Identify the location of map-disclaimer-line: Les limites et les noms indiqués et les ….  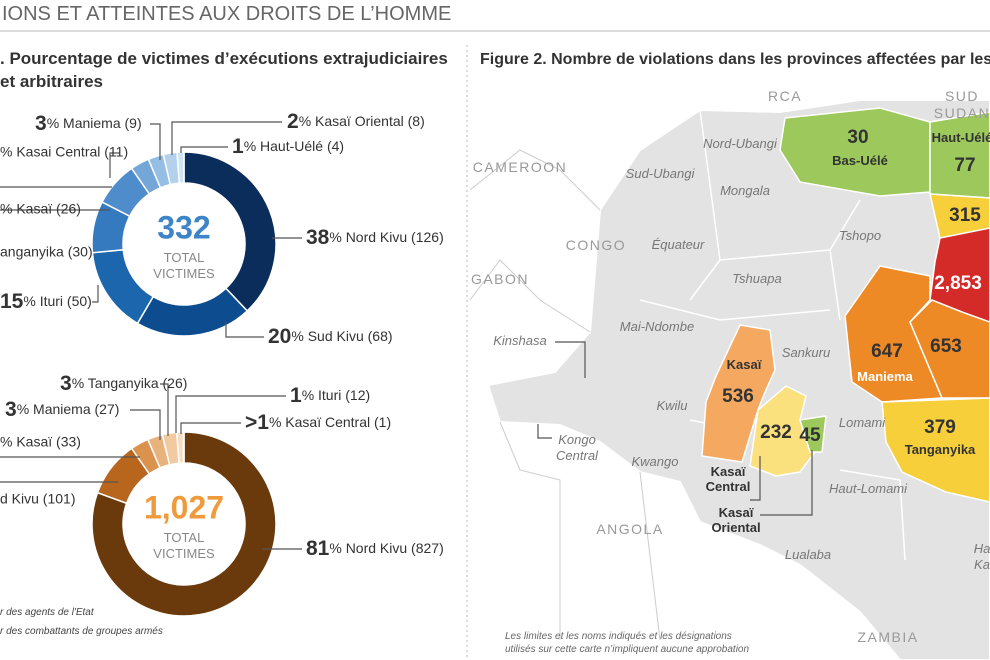
(618, 636).